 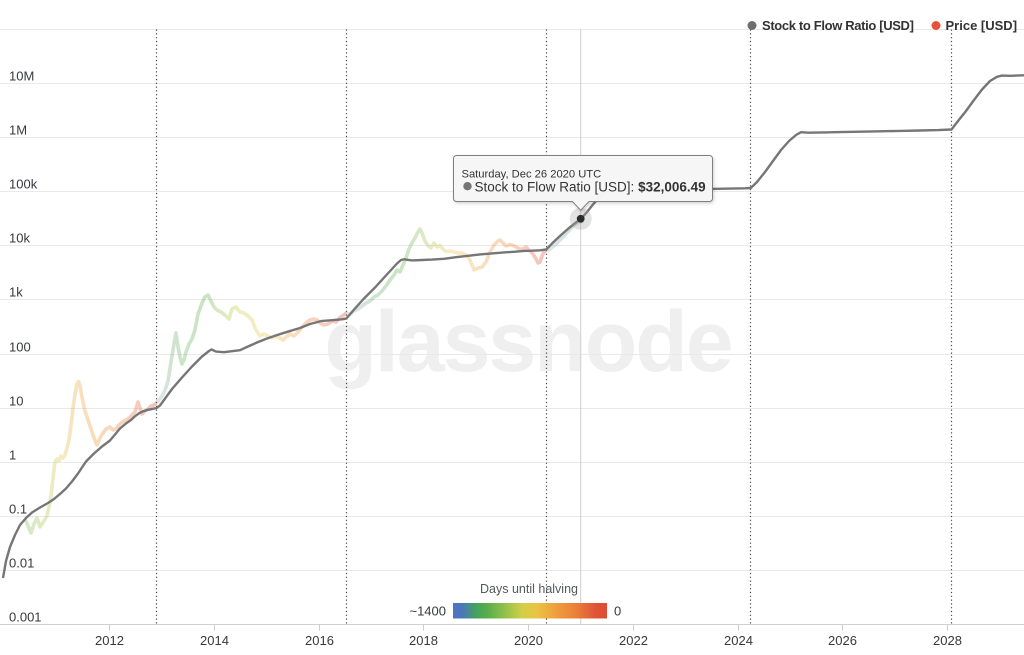 I want to click on svg-text: 1M, so click(x=18, y=130).